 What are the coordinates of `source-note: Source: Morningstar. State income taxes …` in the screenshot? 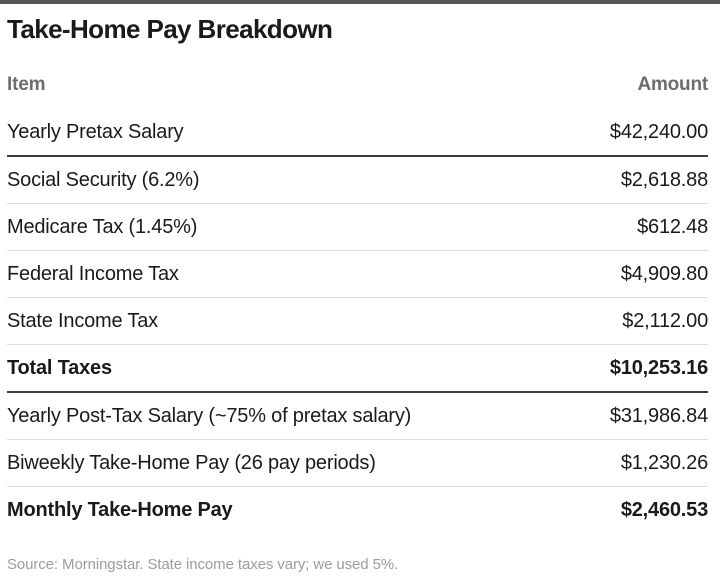 It's located at (203, 564).